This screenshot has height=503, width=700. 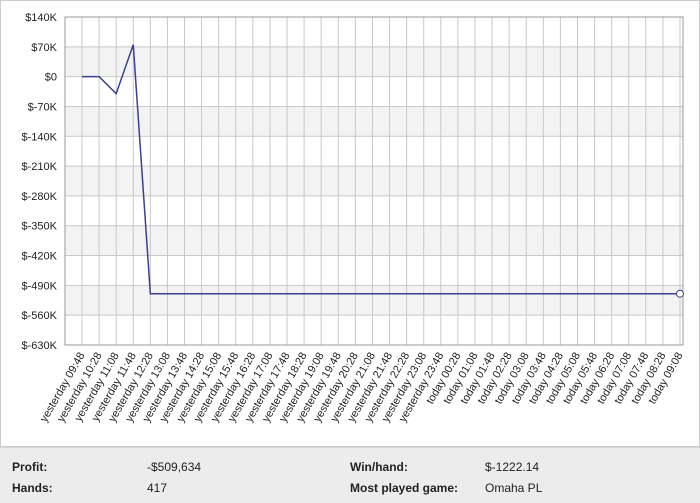 What do you see at coordinates (40, 227) in the screenshot?
I see `y-tick-label: $-350K` at bounding box center [40, 227].